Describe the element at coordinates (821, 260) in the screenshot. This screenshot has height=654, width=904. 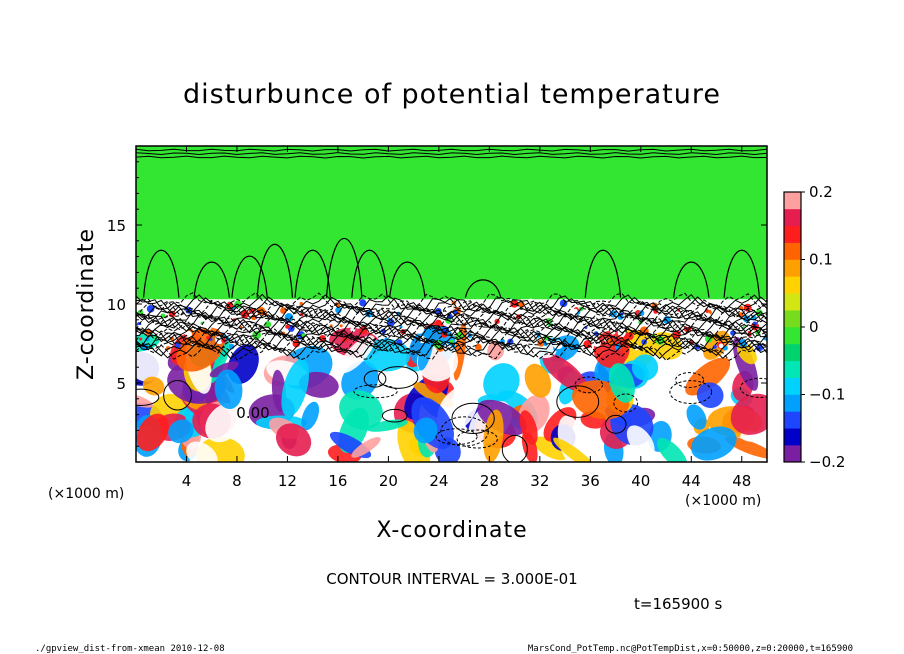
I see `colorbar-tick-label: 0.1` at that location.